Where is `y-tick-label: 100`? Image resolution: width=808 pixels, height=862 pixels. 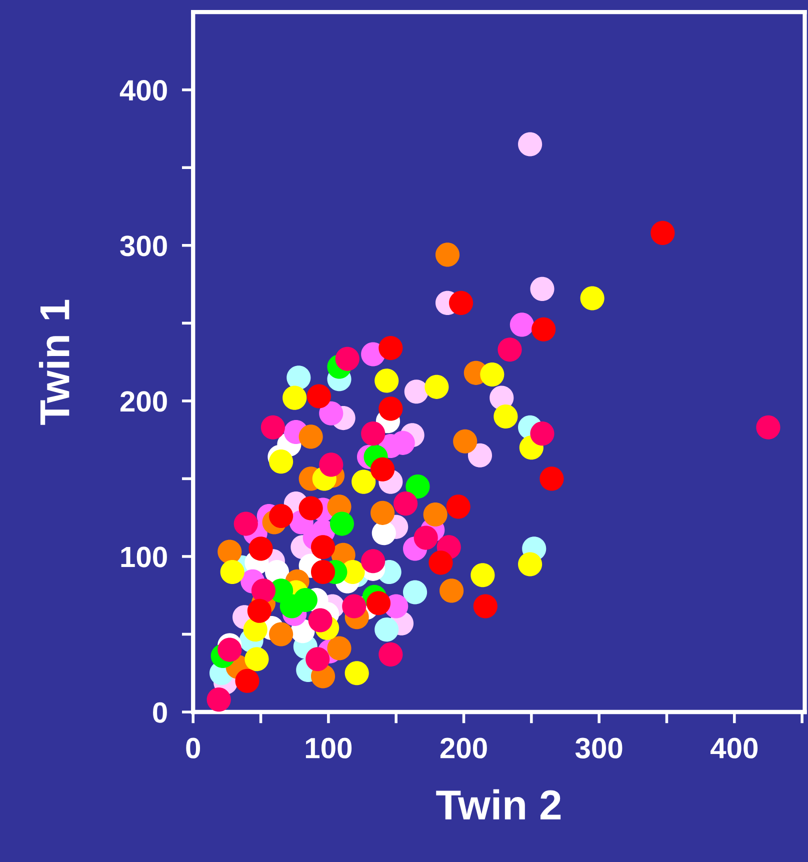
y-tick-label: 100 is located at coordinates (144, 557).